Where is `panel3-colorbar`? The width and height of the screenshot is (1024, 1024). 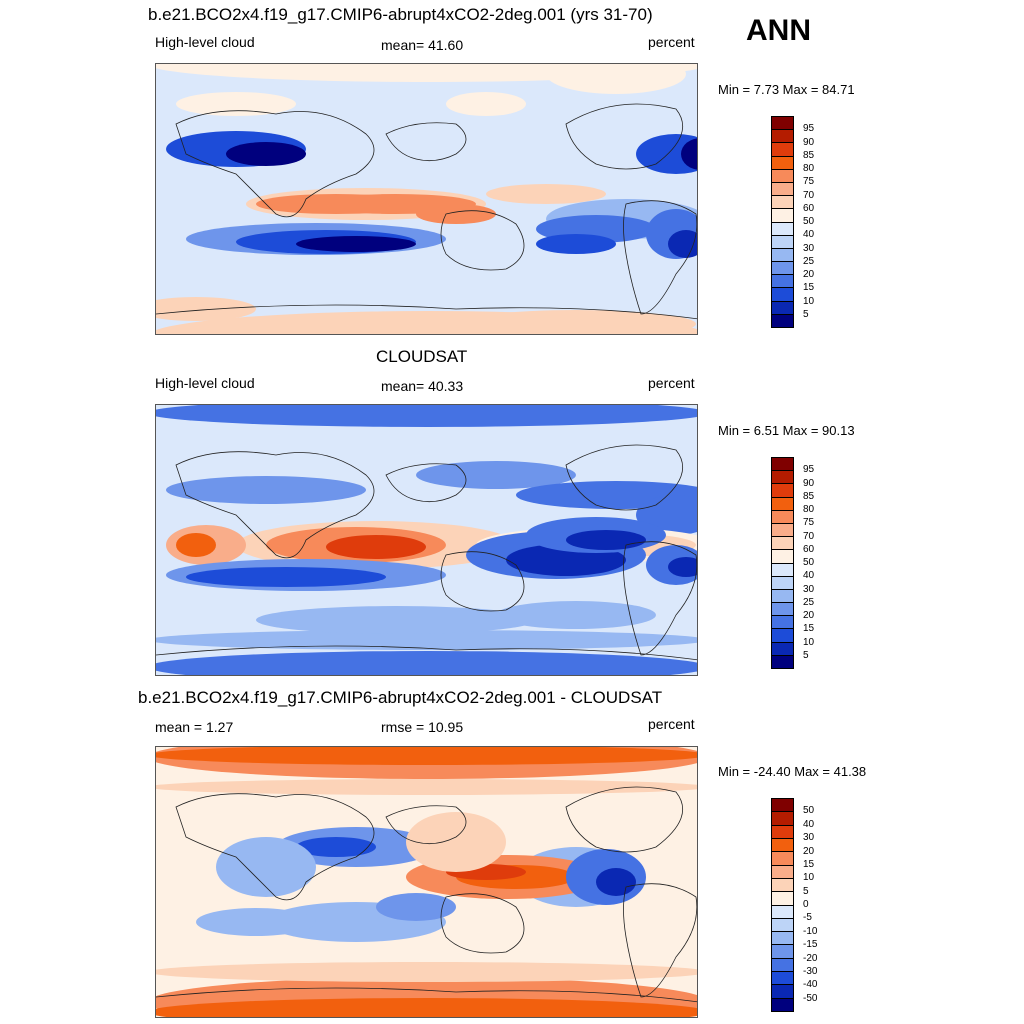 panel3-colorbar is located at coordinates (782, 905).